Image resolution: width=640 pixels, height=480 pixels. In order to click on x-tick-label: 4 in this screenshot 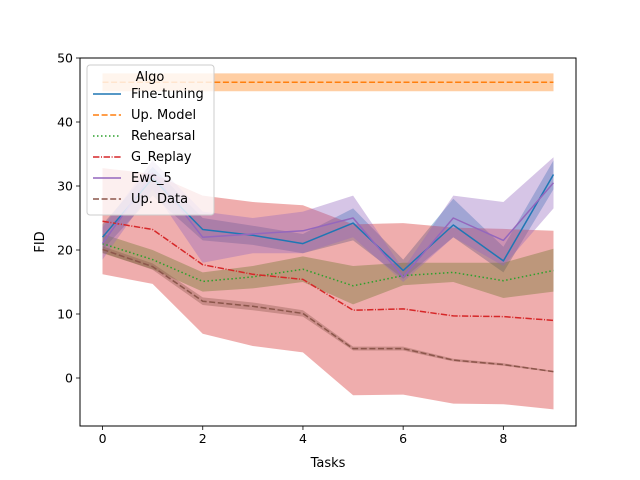, I will do `click(303, 438)`.